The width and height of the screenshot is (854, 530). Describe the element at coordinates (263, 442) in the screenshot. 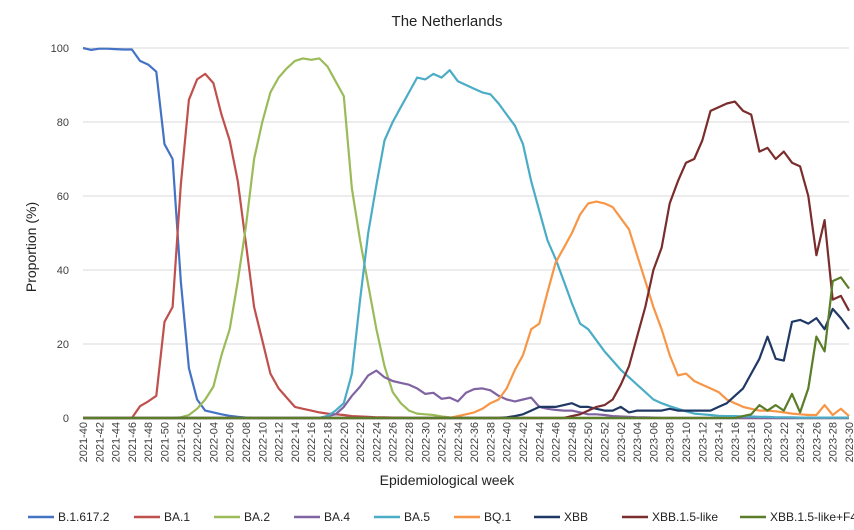

I see `x-tick-label: 2022-10` at that location.